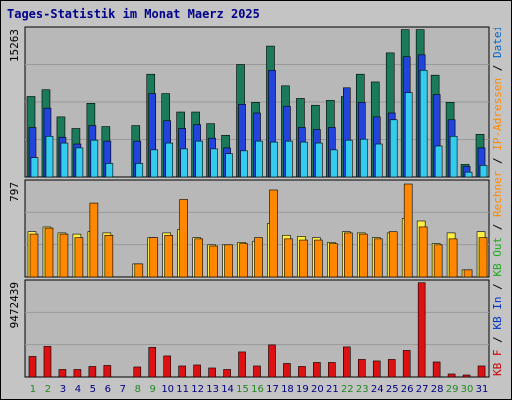  I want to click on x-tick-label: 9, so click(153, 389).